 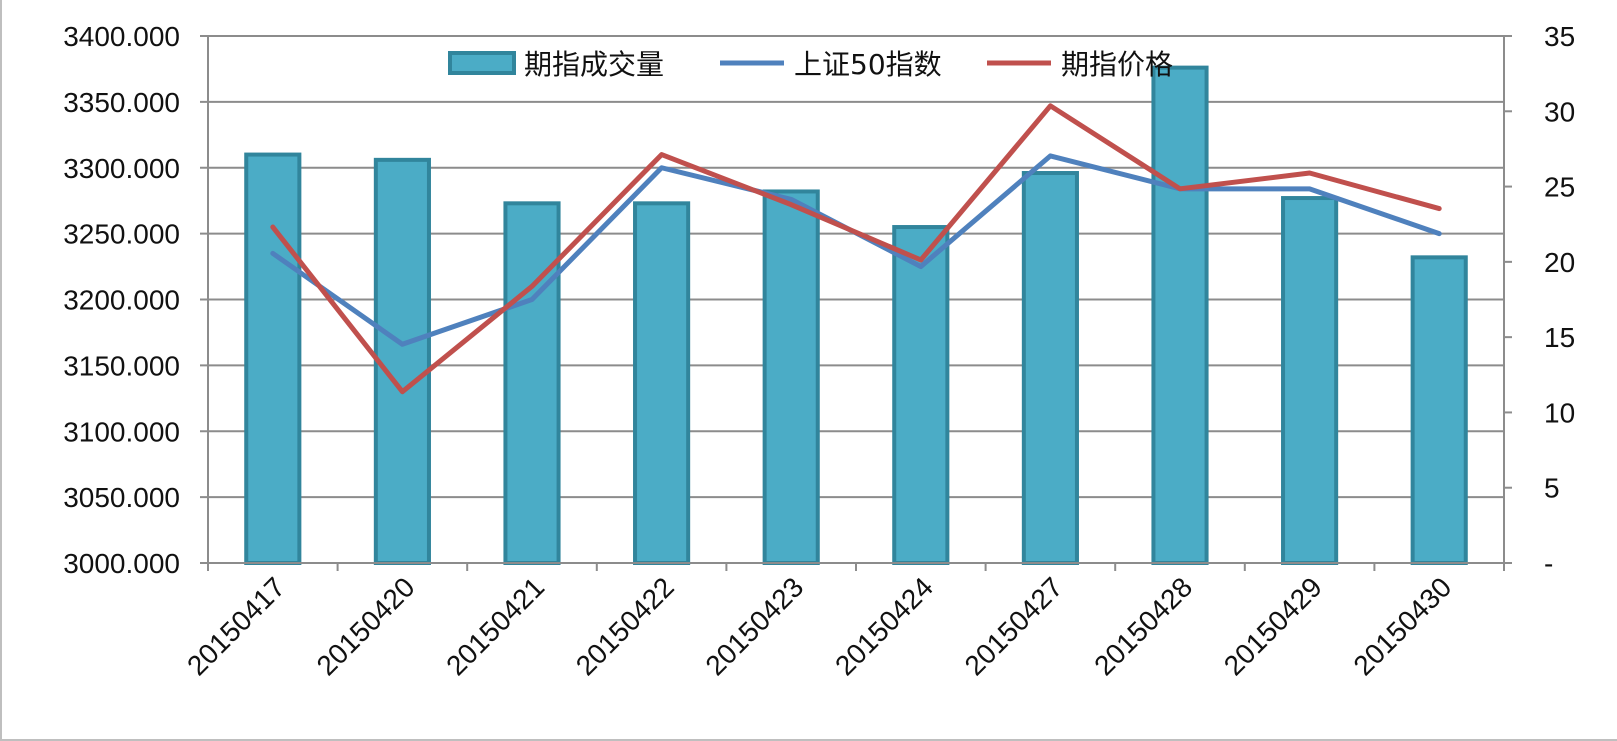 I want to click on legend-label-index: 上证50指数, so click(x=868, y=64).